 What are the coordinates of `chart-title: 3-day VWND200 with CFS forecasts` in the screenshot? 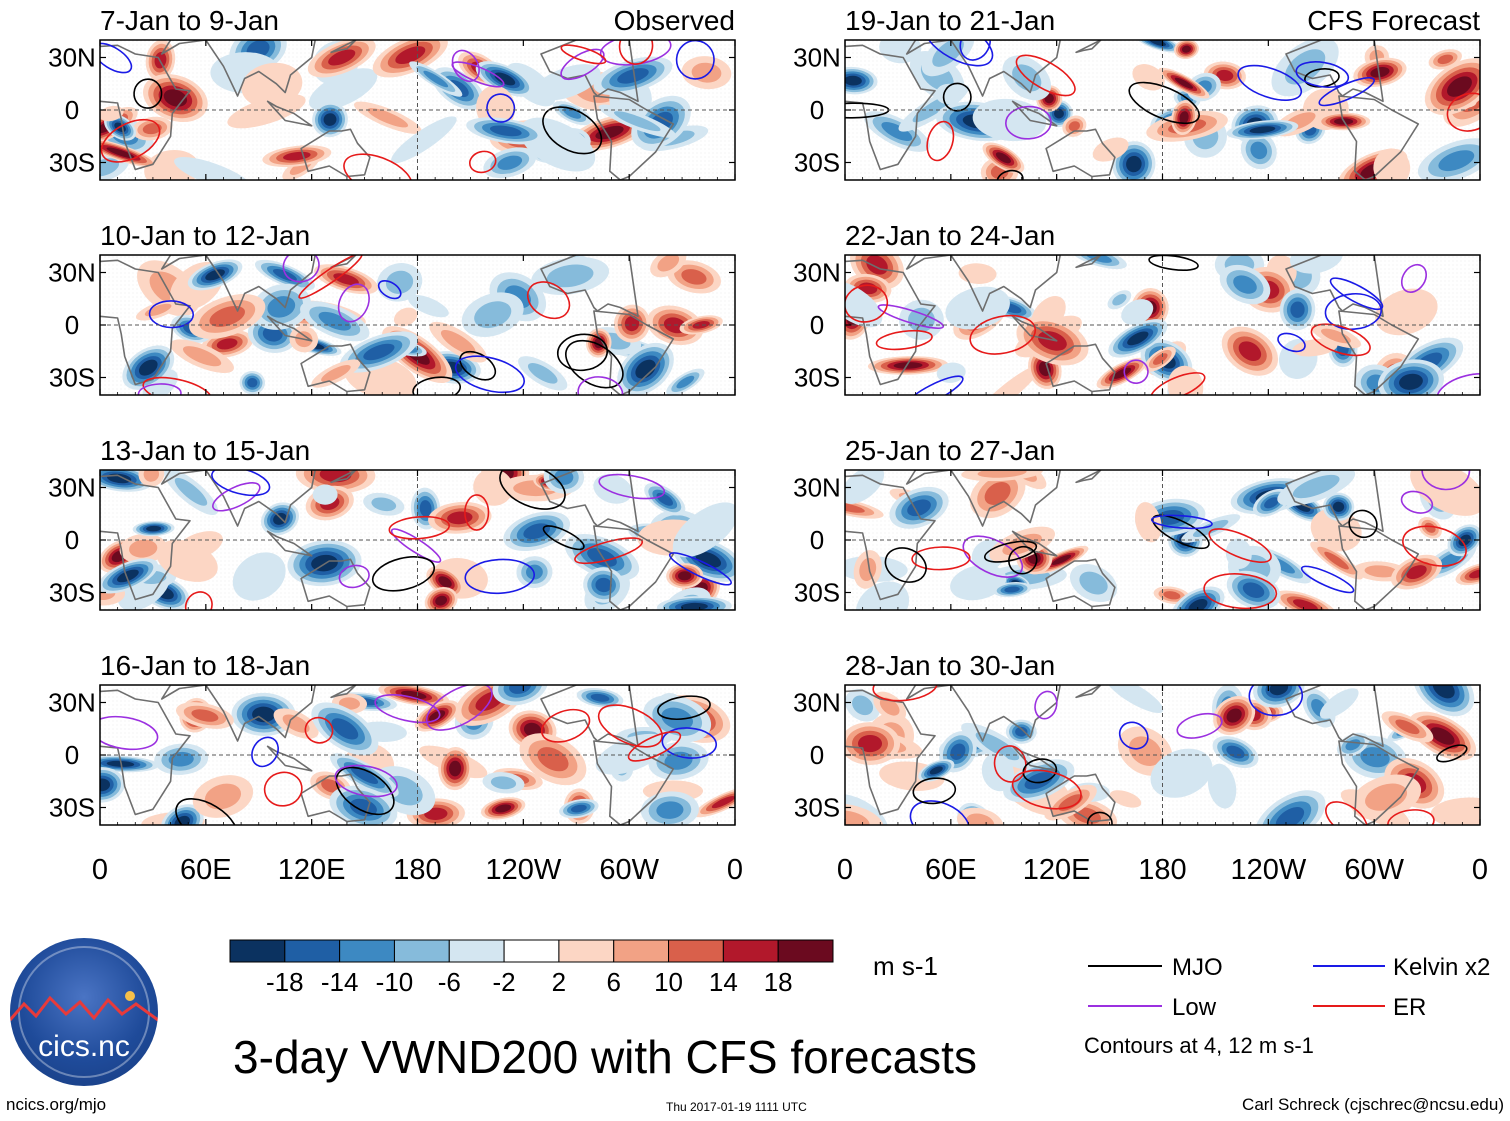 It's located at (605, 1057).